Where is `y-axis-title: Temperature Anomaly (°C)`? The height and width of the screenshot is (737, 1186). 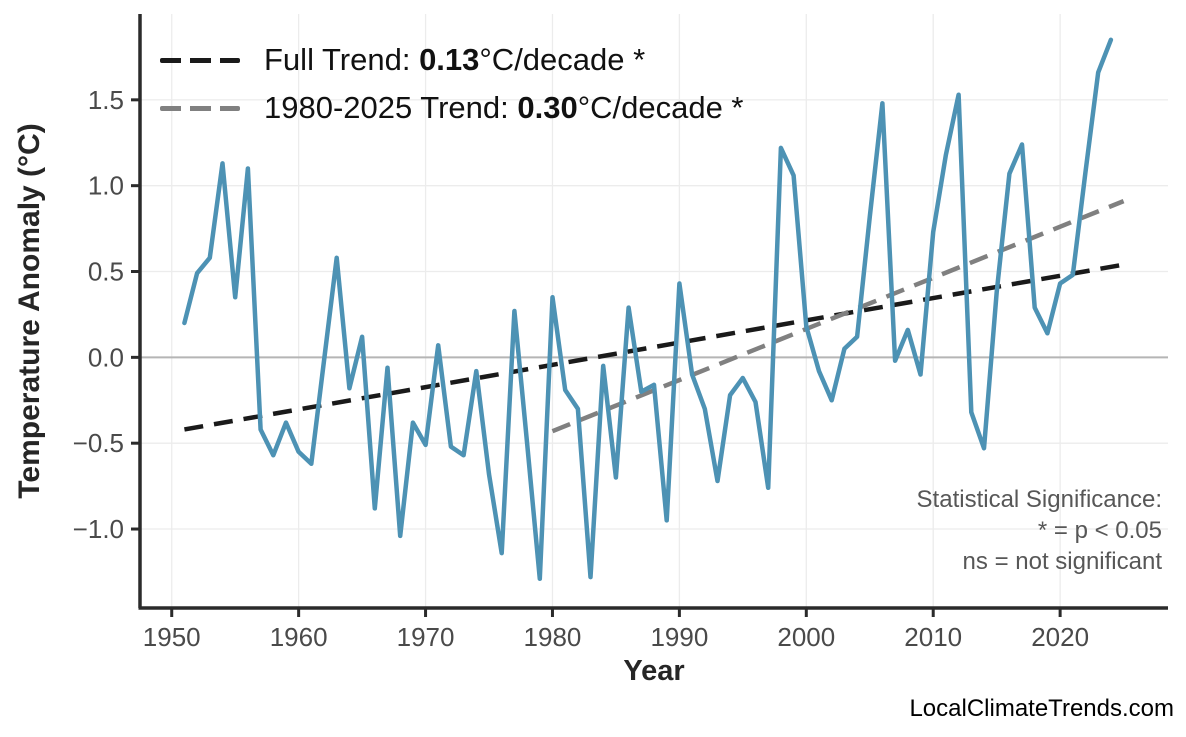
y-axis-title: Temperature Anomaly (°C) is located at coordinates (29, 311).